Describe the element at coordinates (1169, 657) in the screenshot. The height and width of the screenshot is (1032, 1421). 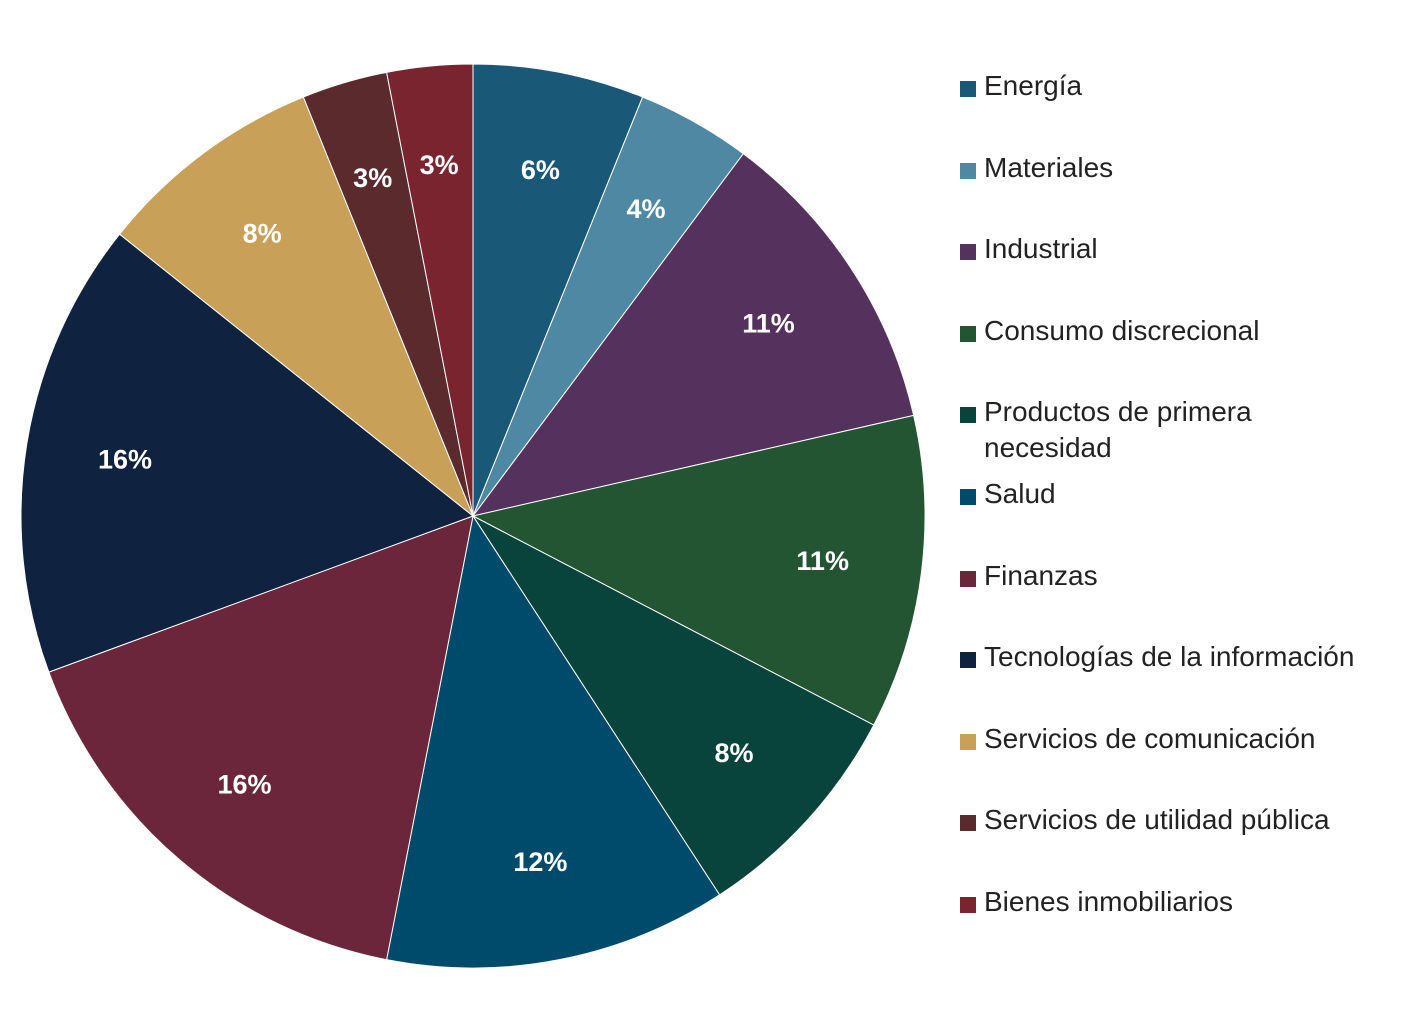
I see `legend-label: Tecnologías de la información` at that location.